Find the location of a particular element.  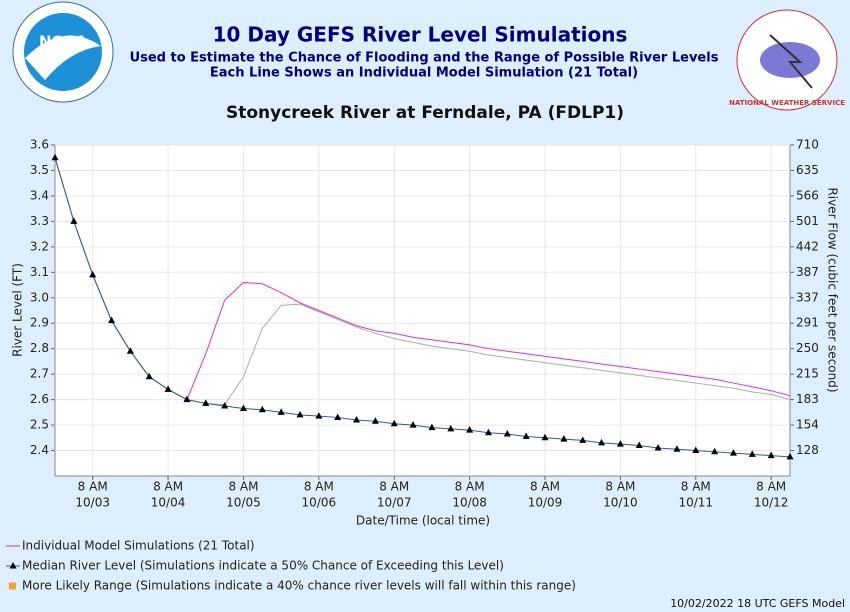

y-tick-label: 3.6 is located at coordinates (39, 145).